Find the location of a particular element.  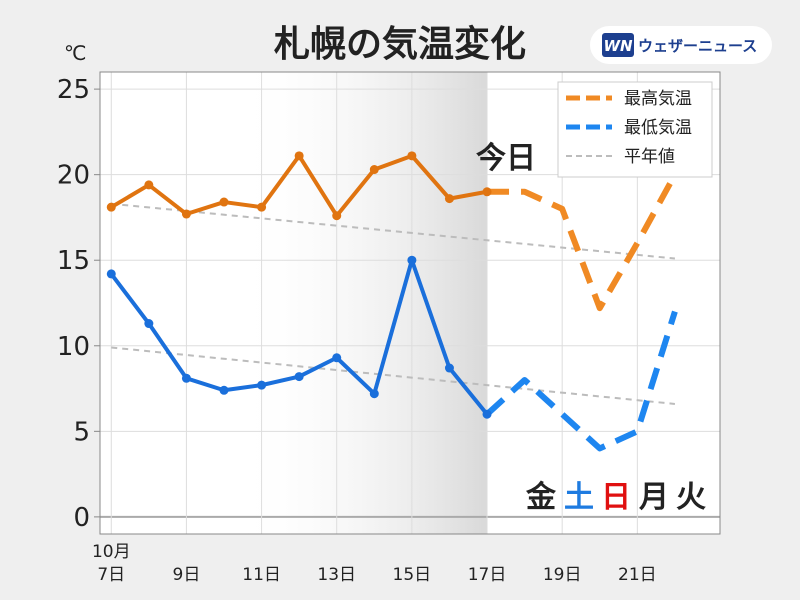

y-tick-label: 5 is located at coordinates (81, 432).